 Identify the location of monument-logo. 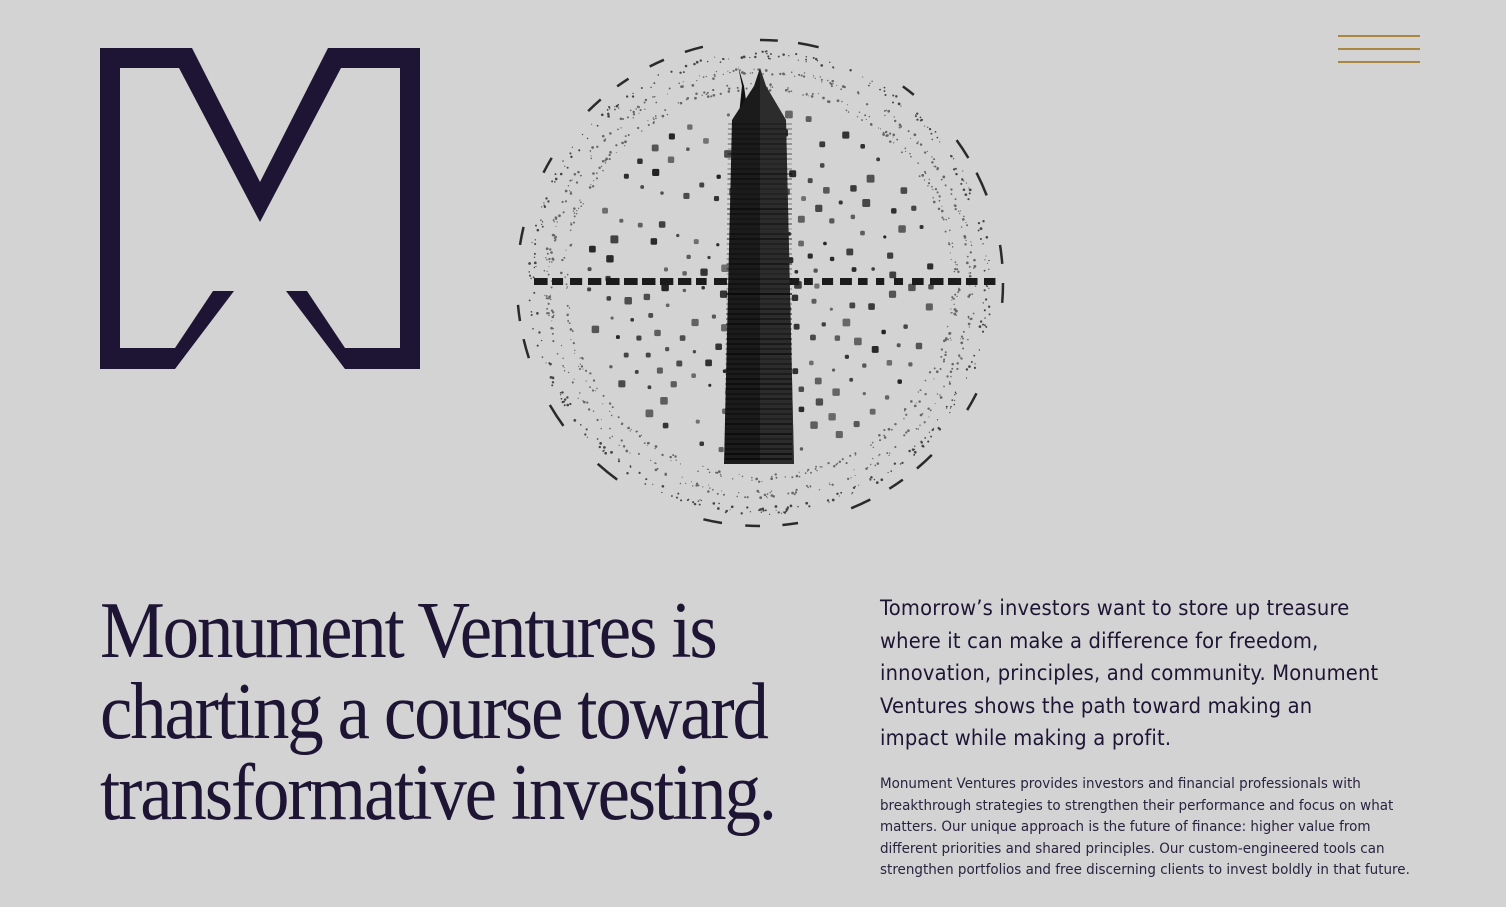
(260, 208).